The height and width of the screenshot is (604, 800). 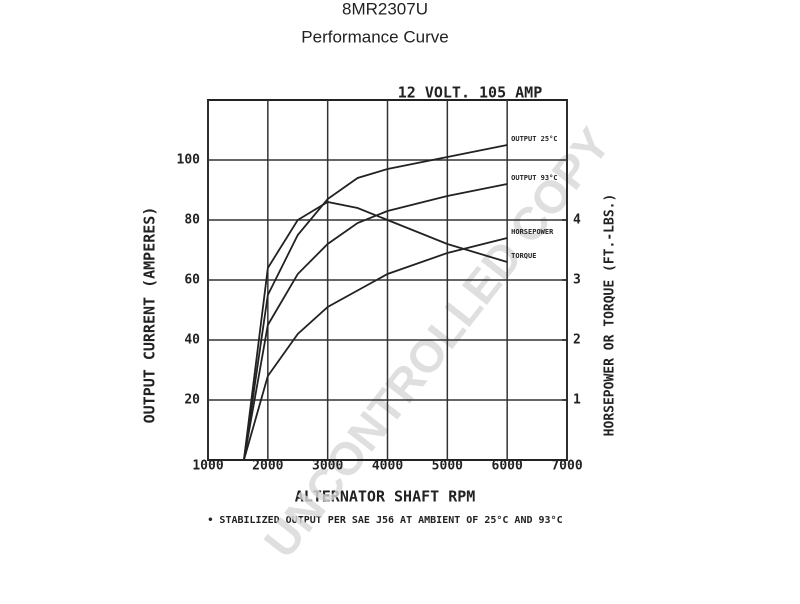 What do you see at coordinates (566, 466) in the screenshot?
I see `x-tick-label: 7000` at bounding box center [566, 466].